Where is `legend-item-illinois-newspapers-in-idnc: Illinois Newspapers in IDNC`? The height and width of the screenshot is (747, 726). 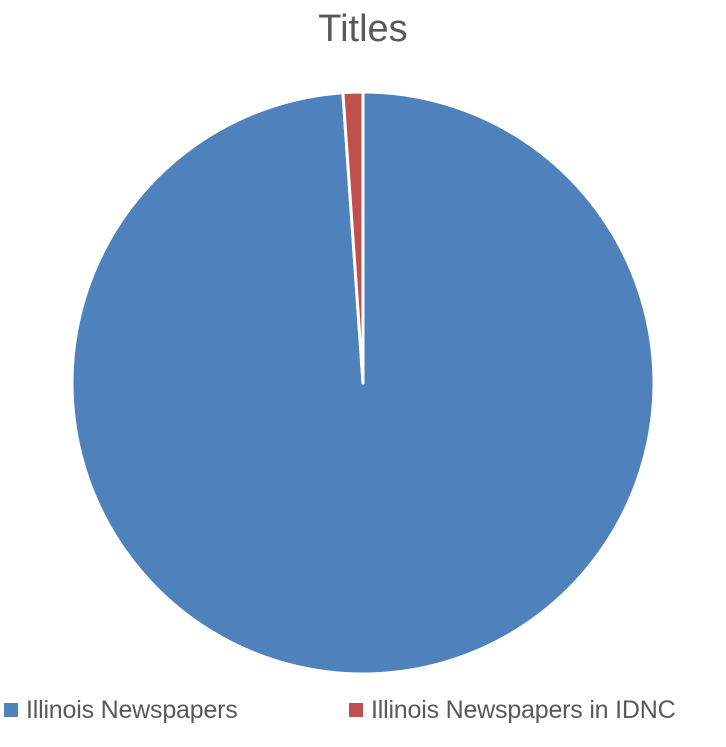
legend-item-illinois-newspapers-in-idnc: Illinois Newspapers in IDNC is located at coordinates (512, 710).